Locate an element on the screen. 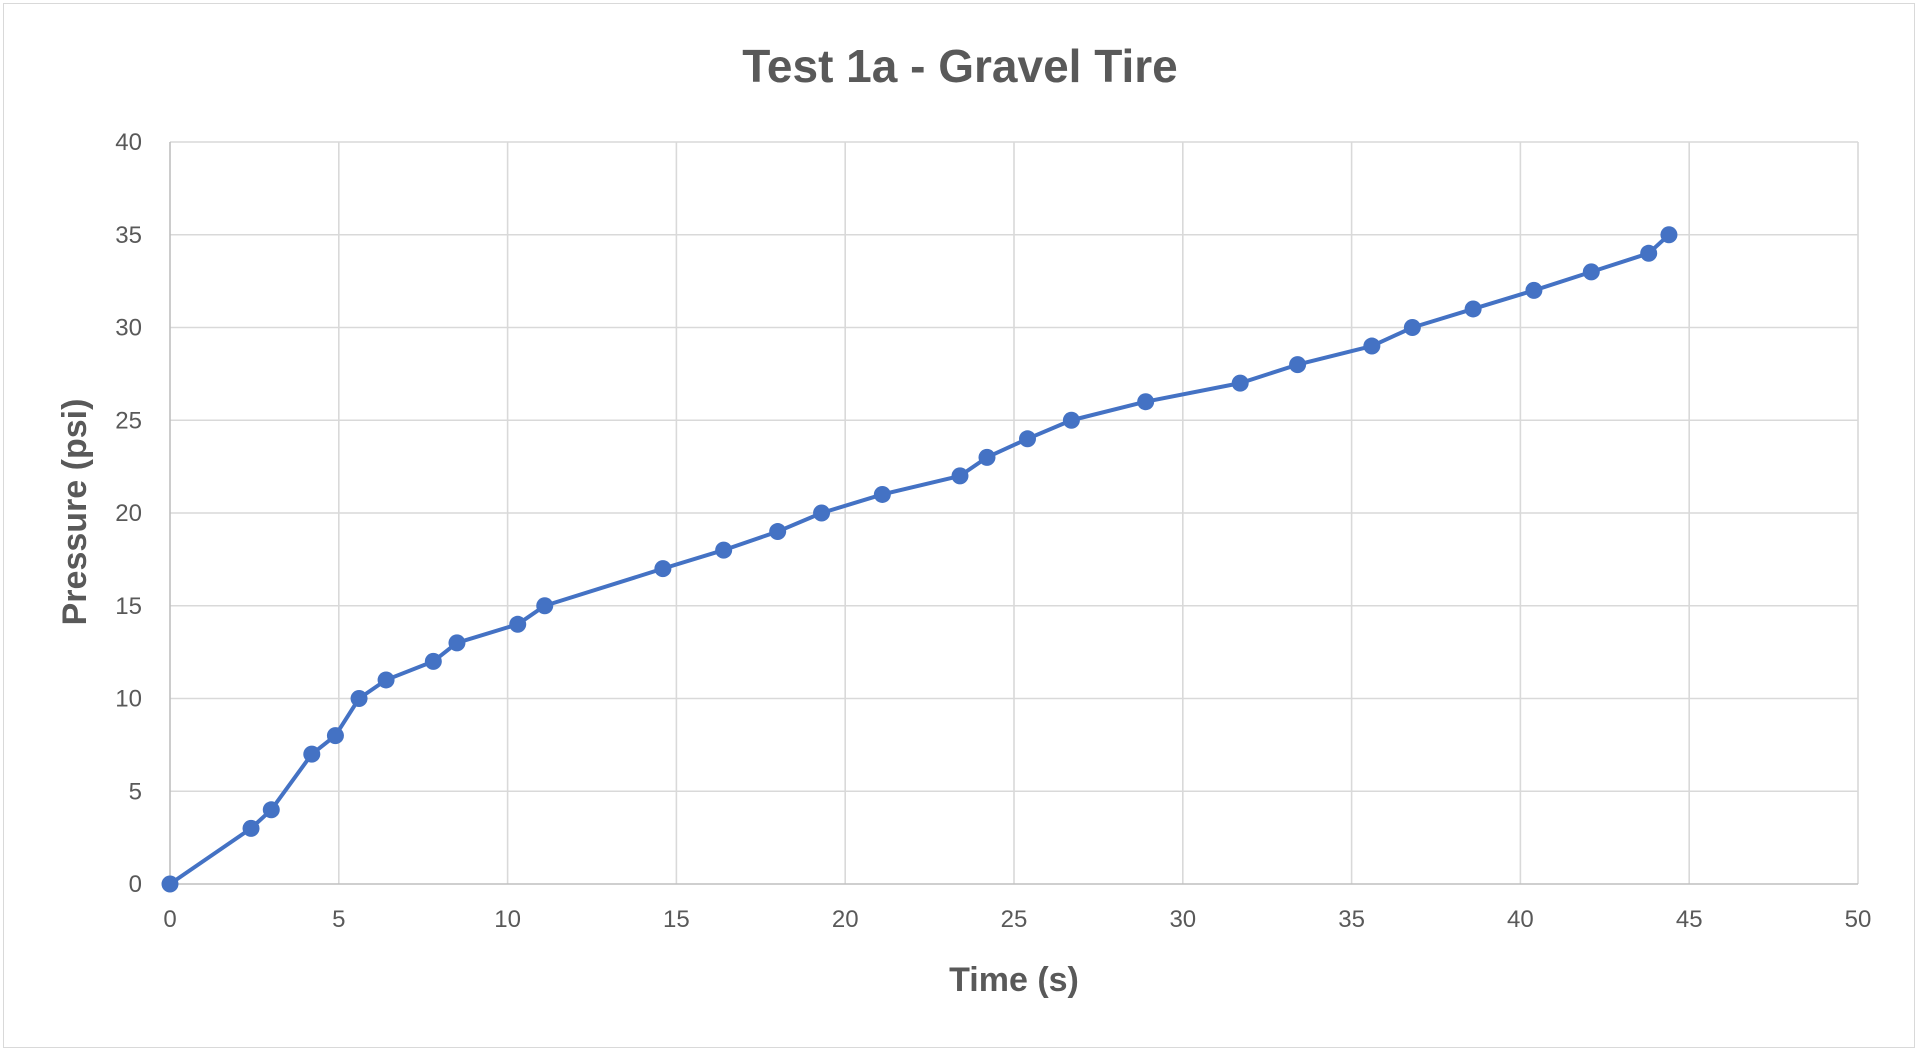  x-tick-label: 40 is located at coordinates (1520, 919).